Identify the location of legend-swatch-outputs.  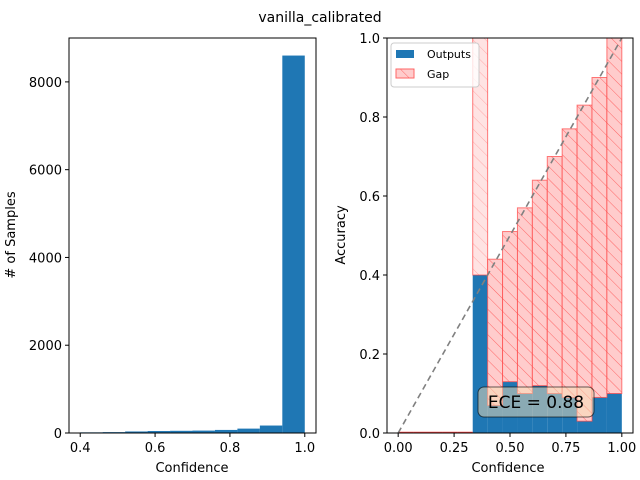
(405, 54).